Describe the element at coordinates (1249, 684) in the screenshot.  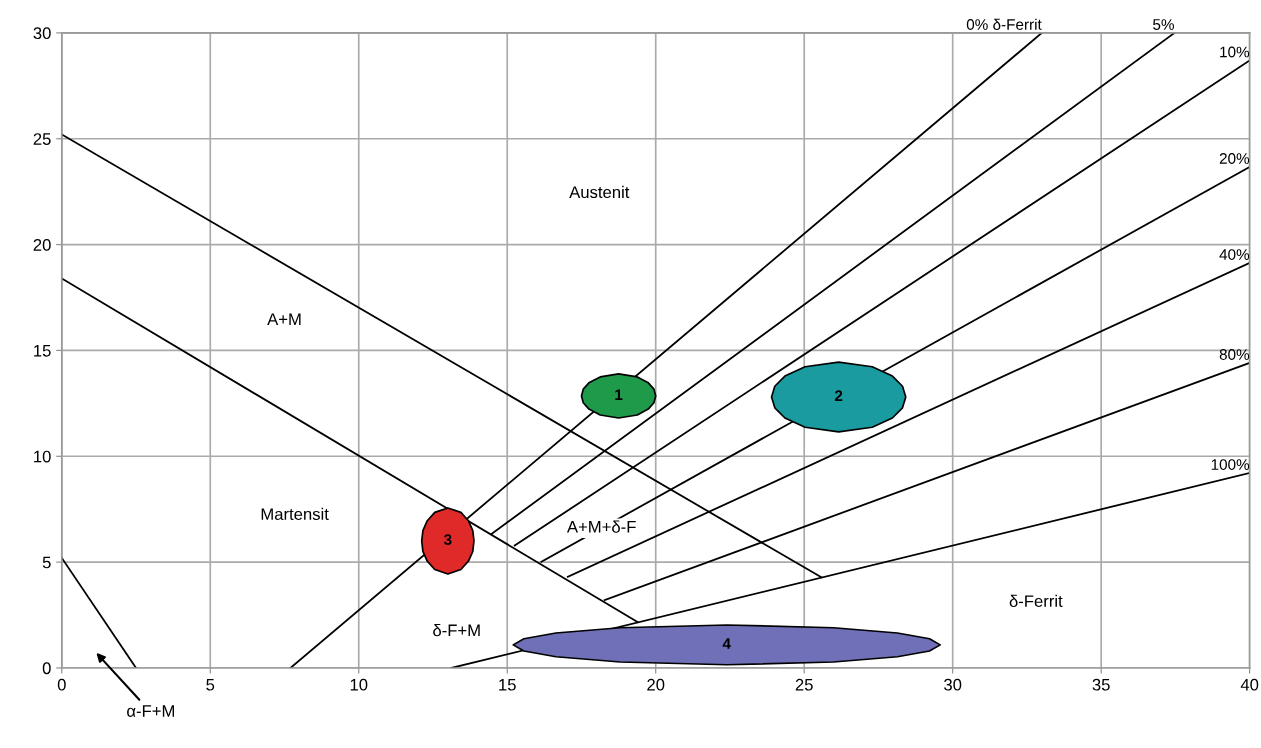
I see `x-tick-label: 40` at that location.